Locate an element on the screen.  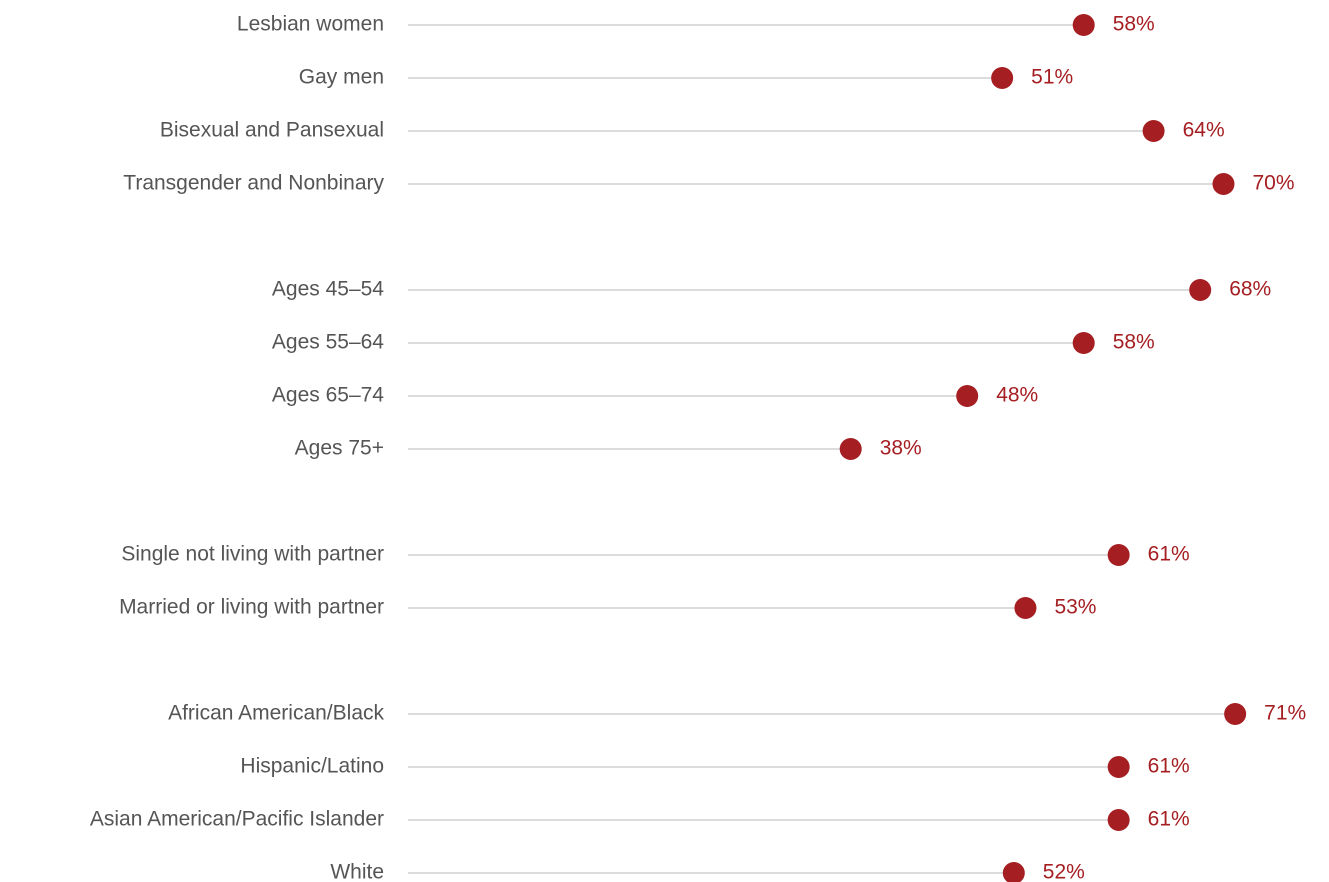
value-label: 68% is located at coordinates (1250, 289).